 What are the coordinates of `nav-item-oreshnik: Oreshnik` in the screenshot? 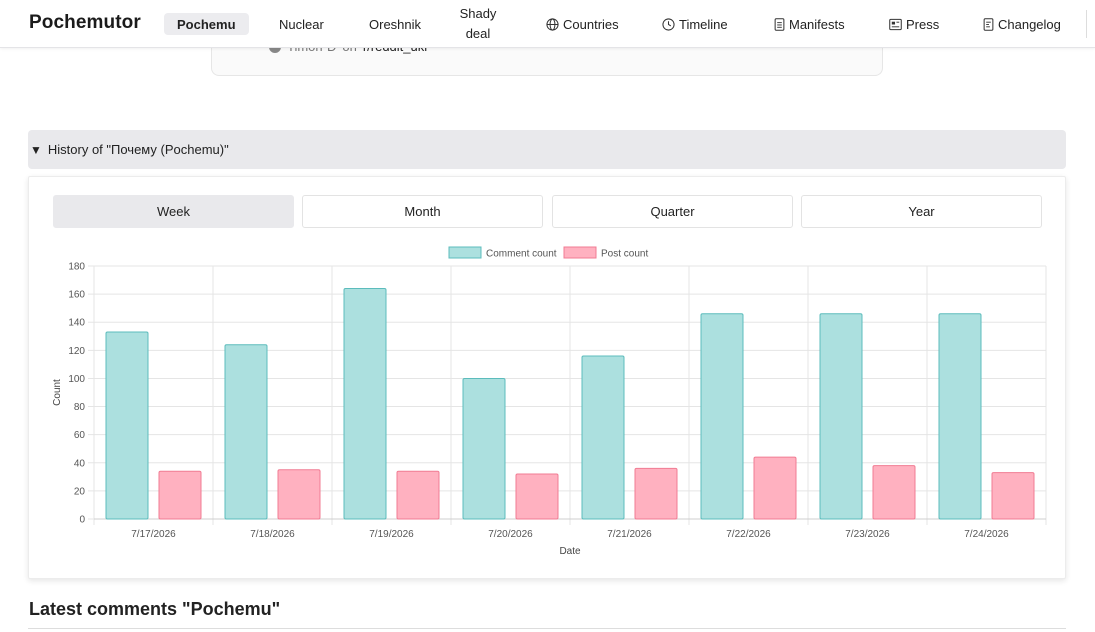 It's located at (395, 24).